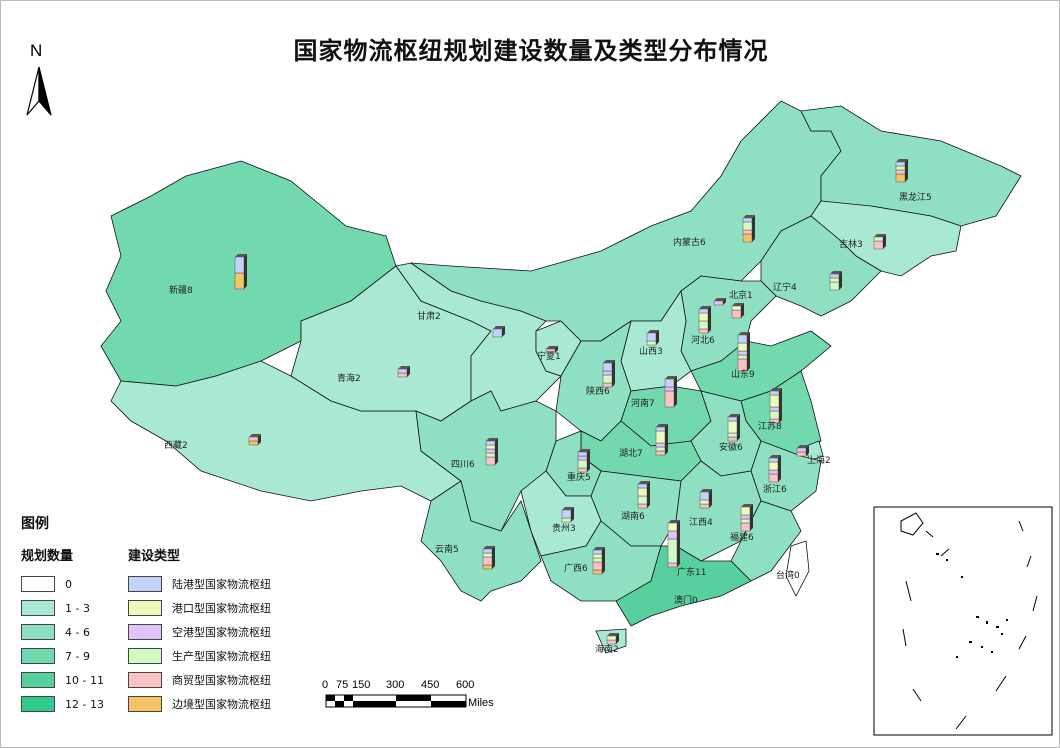 Image resolution: width=1060 pixels, height=748 pixels. Describe the element at coordinates (63, 632) in the screenshot. I see `legend-count-item: 4 - 6` at that location.